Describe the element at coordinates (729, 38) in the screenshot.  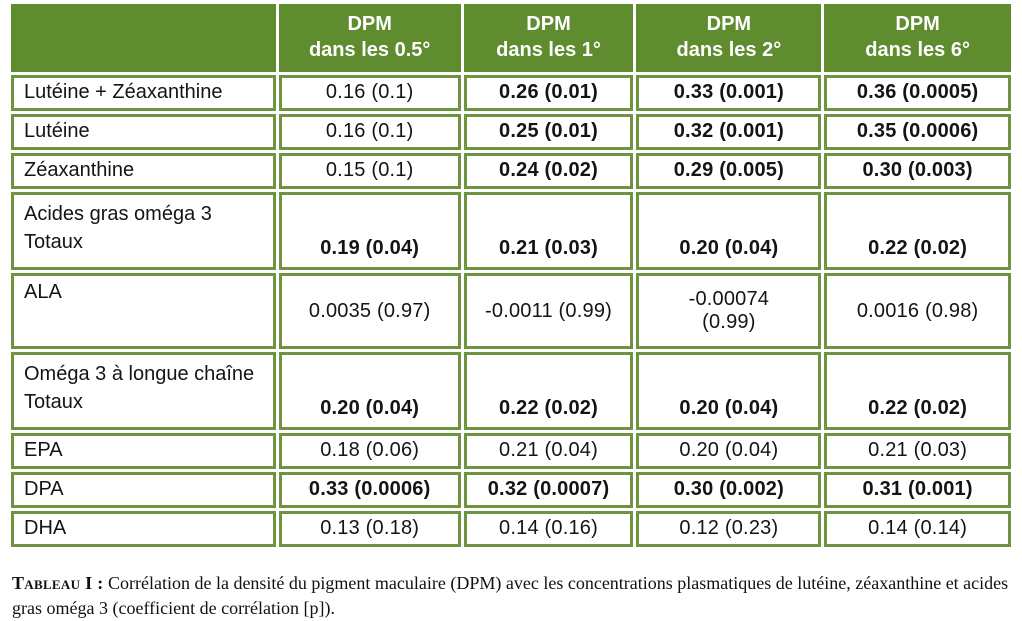
I see `header-col-dpm-2: DPM dans les 2°` at that location.